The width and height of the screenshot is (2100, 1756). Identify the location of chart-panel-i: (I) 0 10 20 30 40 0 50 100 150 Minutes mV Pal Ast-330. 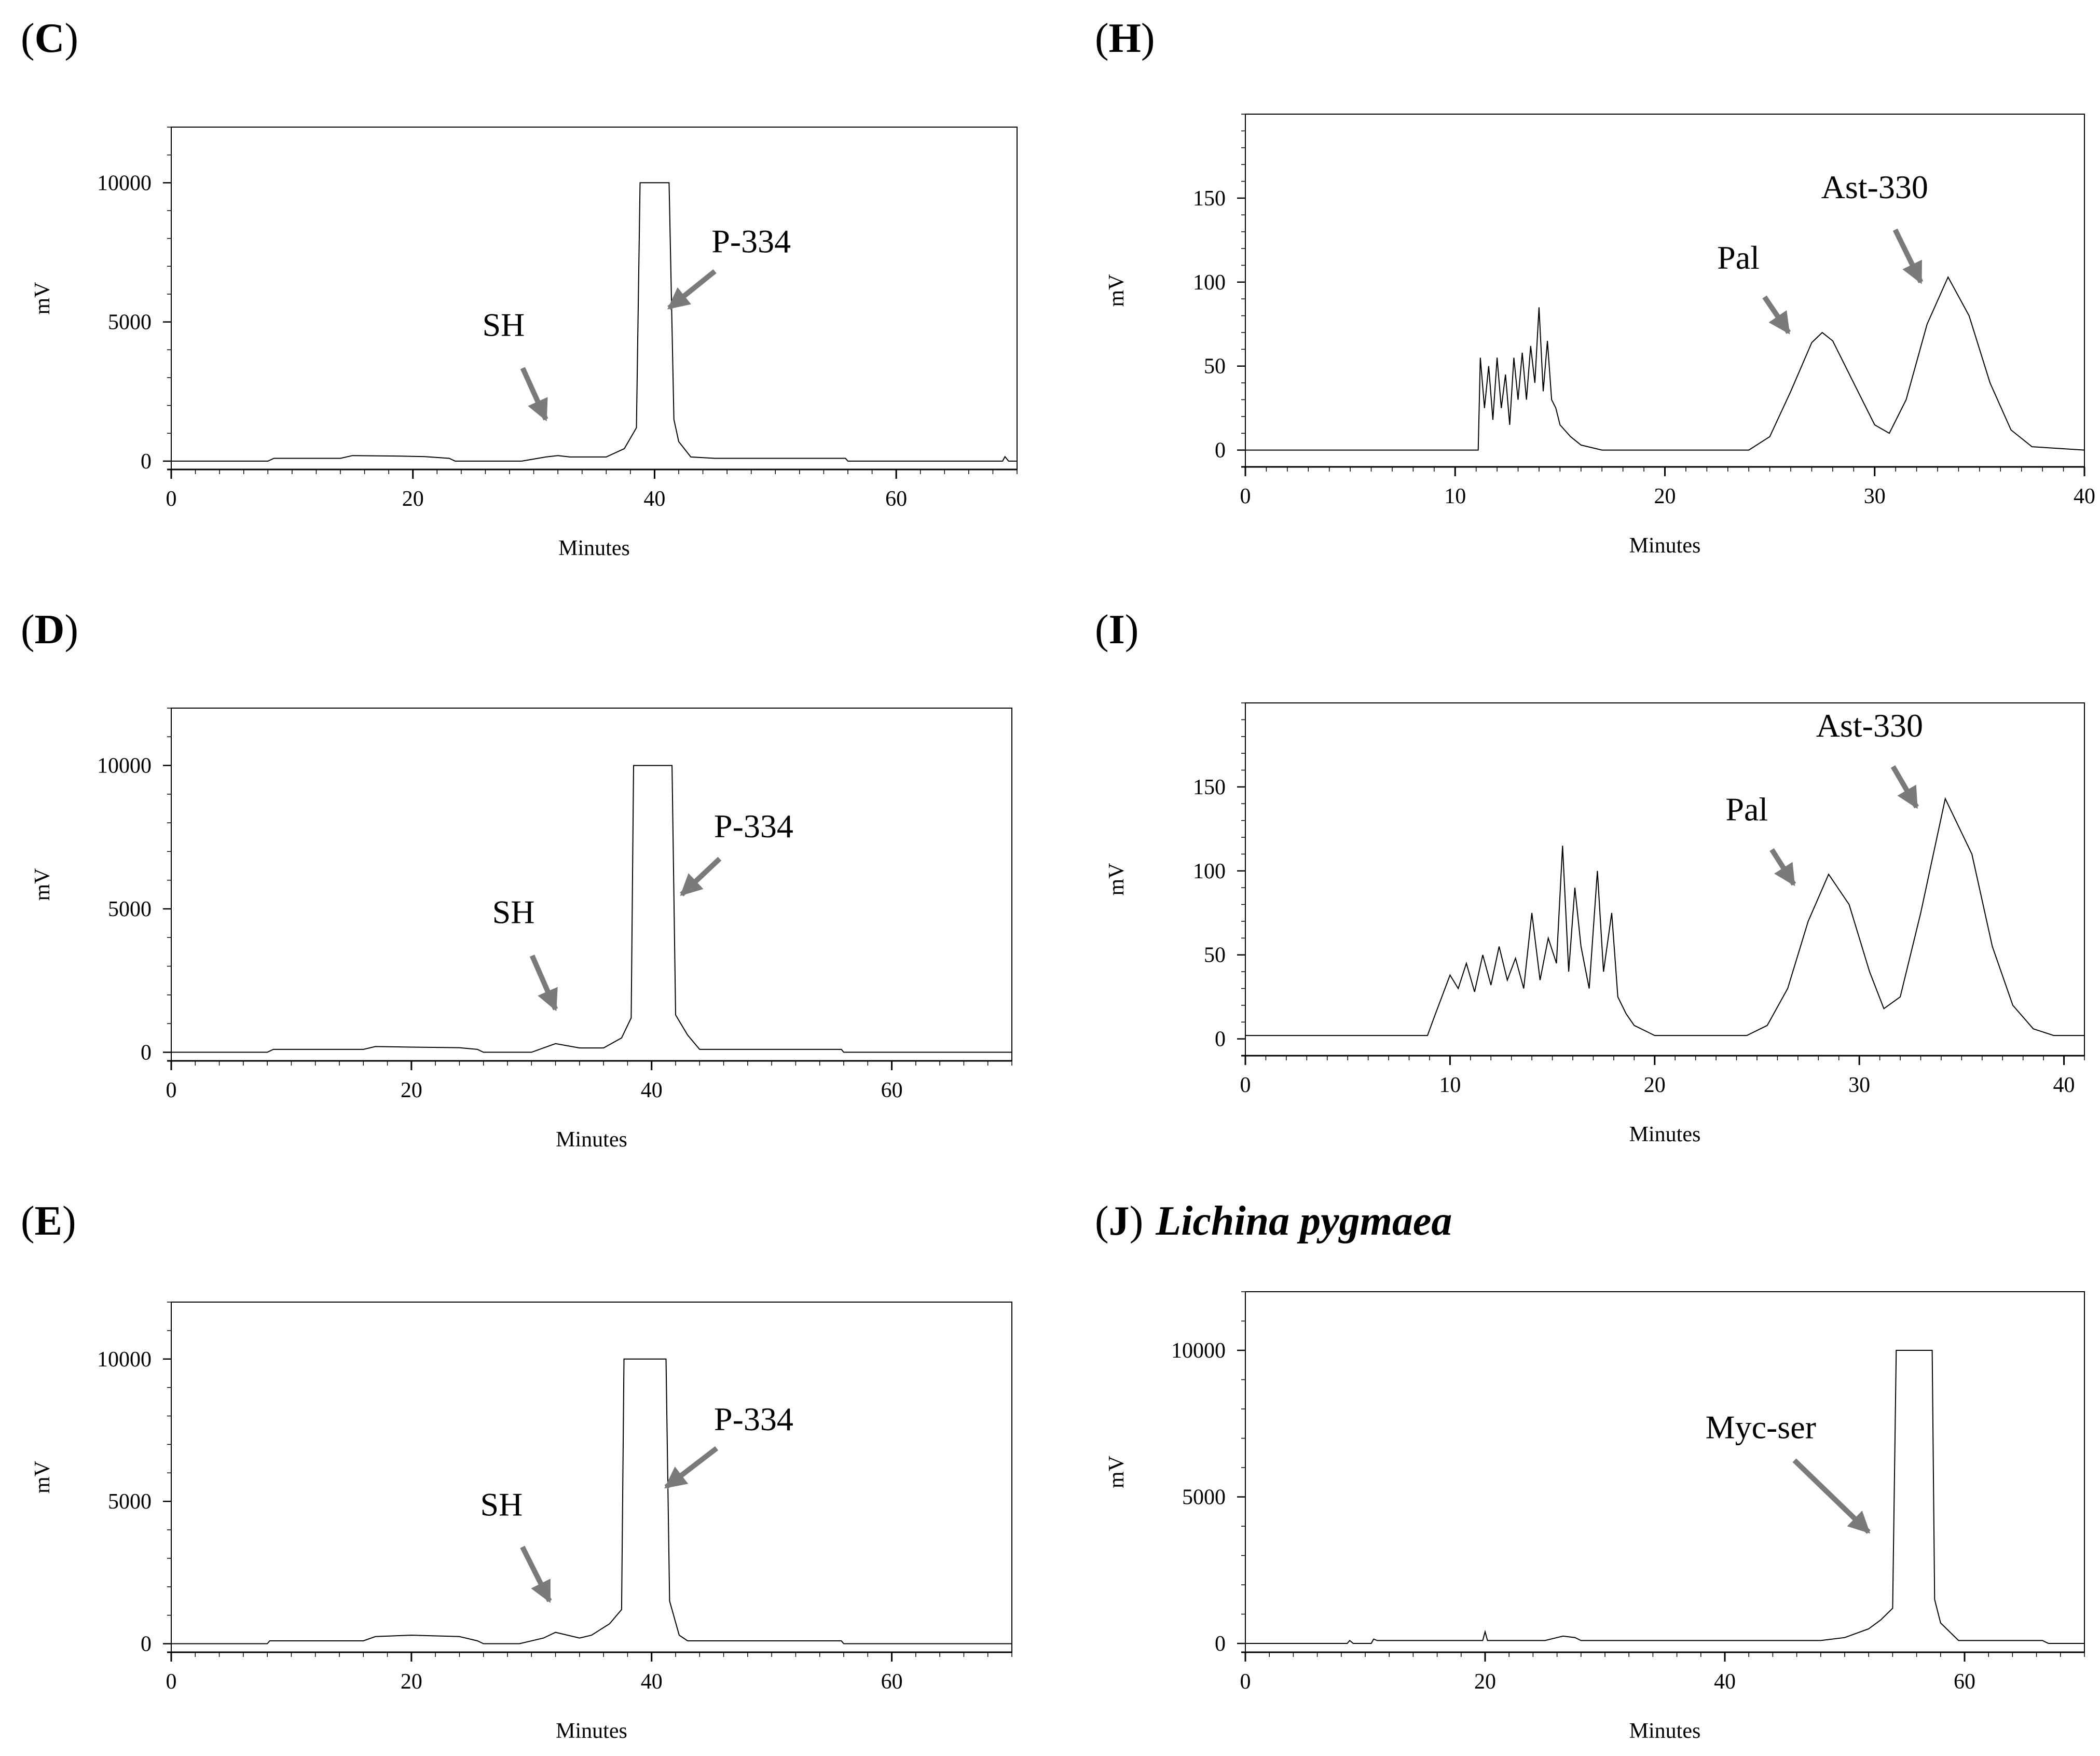
(1590, 876).